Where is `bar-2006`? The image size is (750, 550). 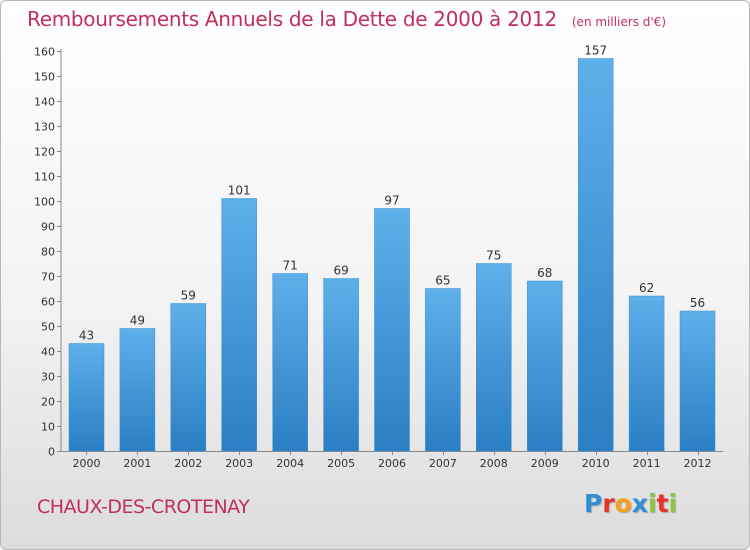 bar-2006 is located at coordinates (392, 330).